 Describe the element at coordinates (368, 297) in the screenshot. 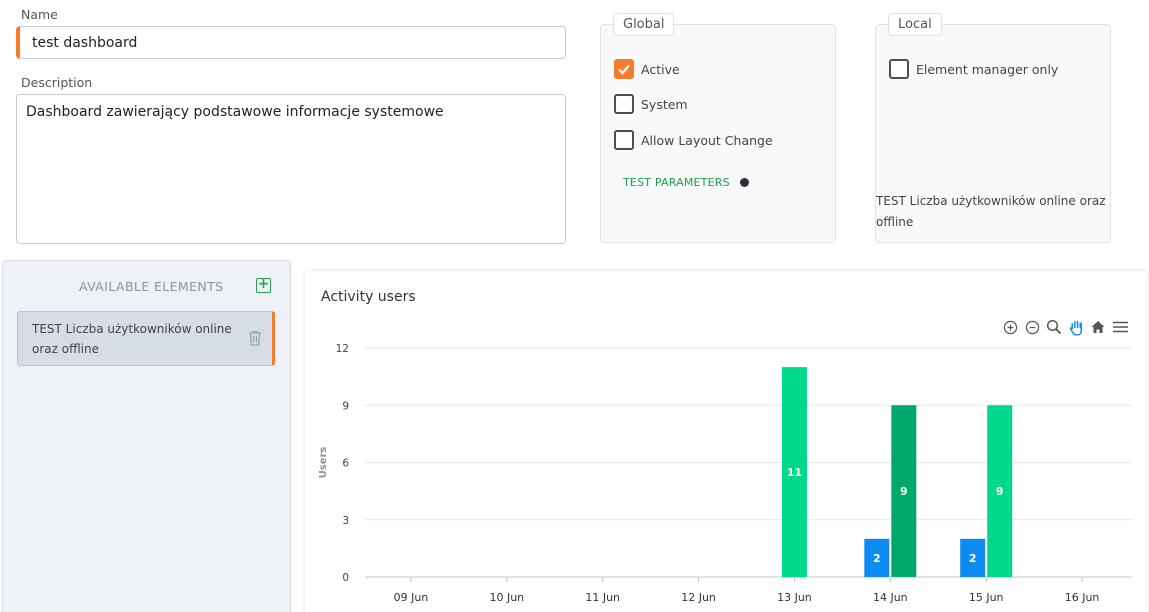

I see `chart-title: Activity users` at that location.